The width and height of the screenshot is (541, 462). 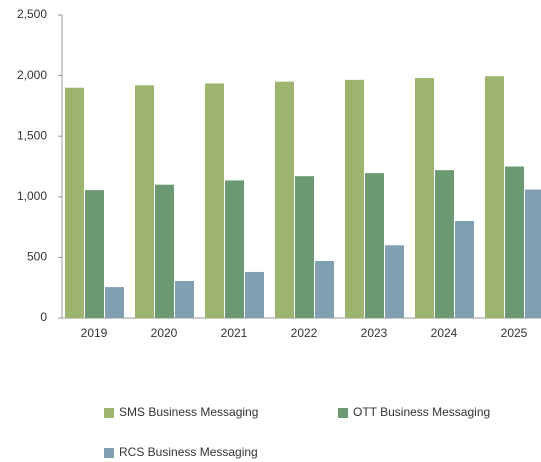 I want to click on x-tick-label: 2025, so click(x=514, y=333).